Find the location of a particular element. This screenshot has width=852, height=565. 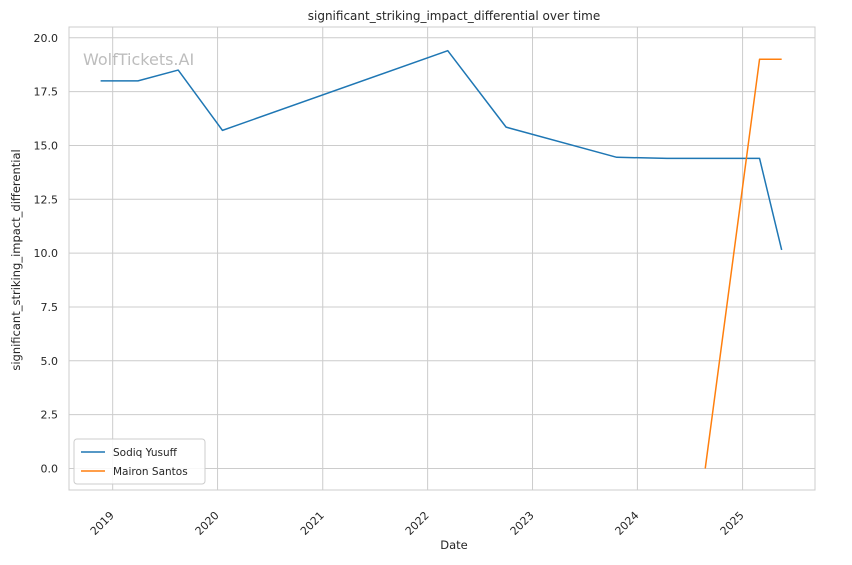

legend-label-sodiq-yusuff: Sodiq Yusuff is located at coordinates (145, 453).